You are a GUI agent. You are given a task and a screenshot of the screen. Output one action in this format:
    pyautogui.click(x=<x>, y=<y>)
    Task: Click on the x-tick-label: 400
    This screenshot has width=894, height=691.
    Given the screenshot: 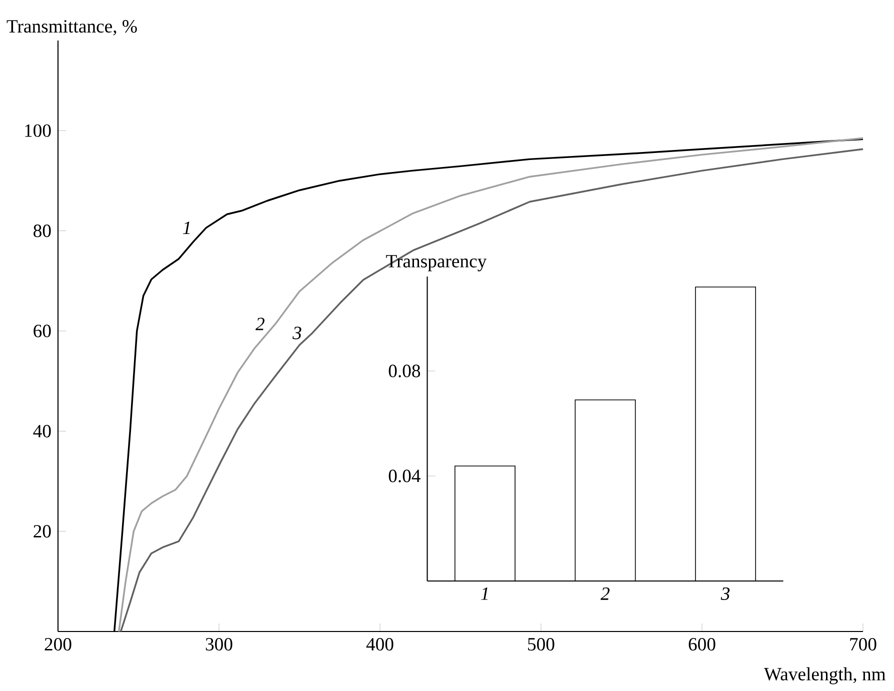 What is the action you would take?
    pyautogui.click(x=380, y=644)
    